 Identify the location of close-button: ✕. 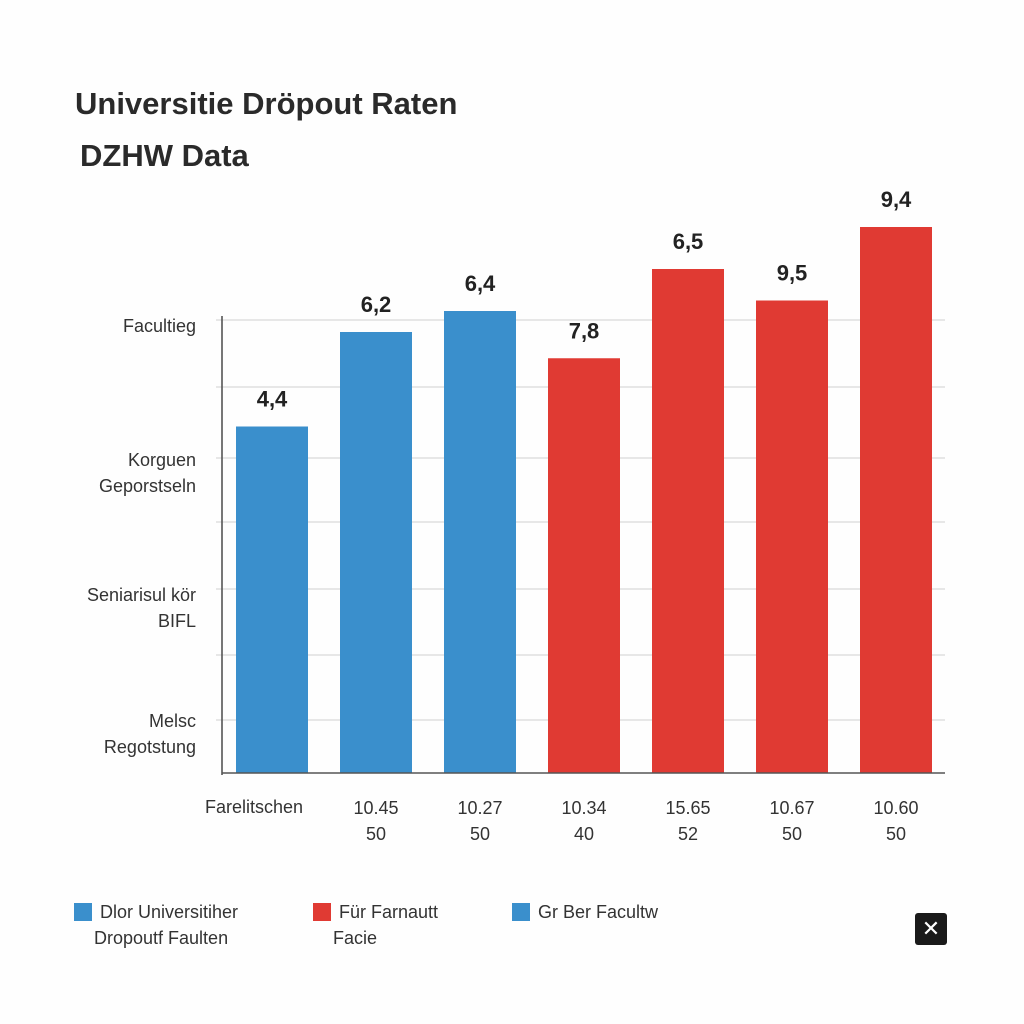
(931, 929).